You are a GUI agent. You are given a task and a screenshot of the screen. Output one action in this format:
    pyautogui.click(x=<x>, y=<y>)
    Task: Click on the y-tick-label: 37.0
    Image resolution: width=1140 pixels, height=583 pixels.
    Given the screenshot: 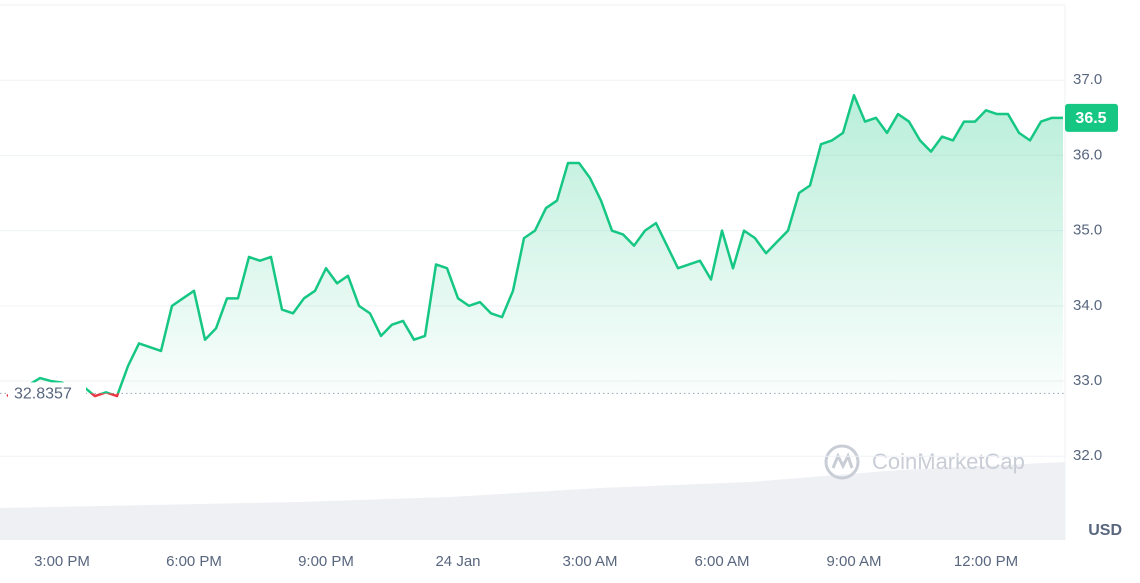 What is the action you would take?
    pyautogui.click(x=1087, y=79)
    